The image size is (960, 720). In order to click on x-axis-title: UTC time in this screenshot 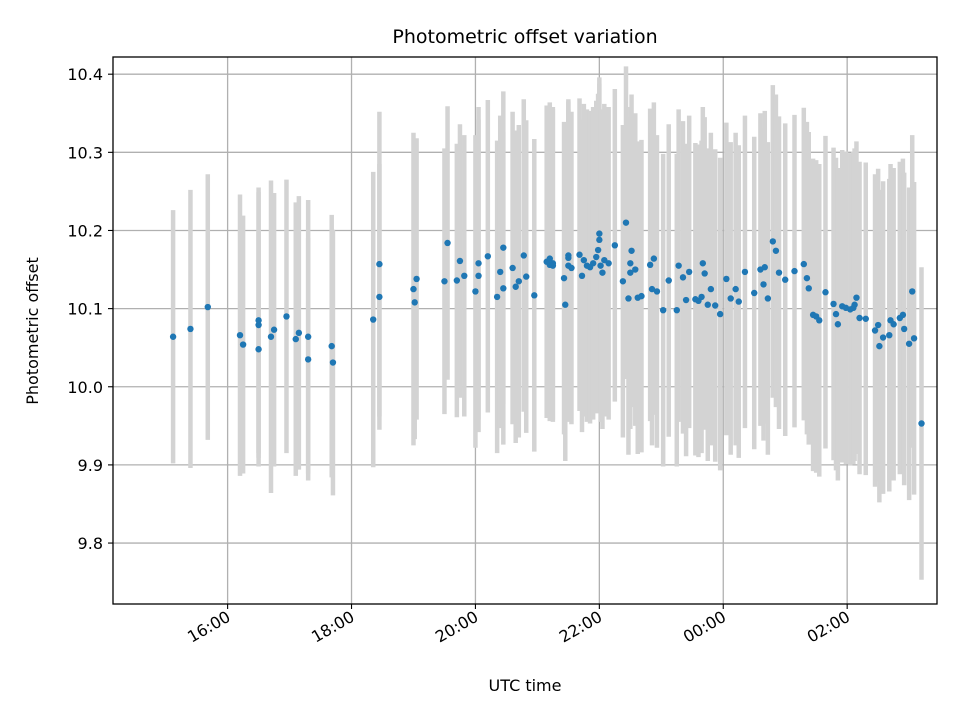, I will do `click(525, 685)`.